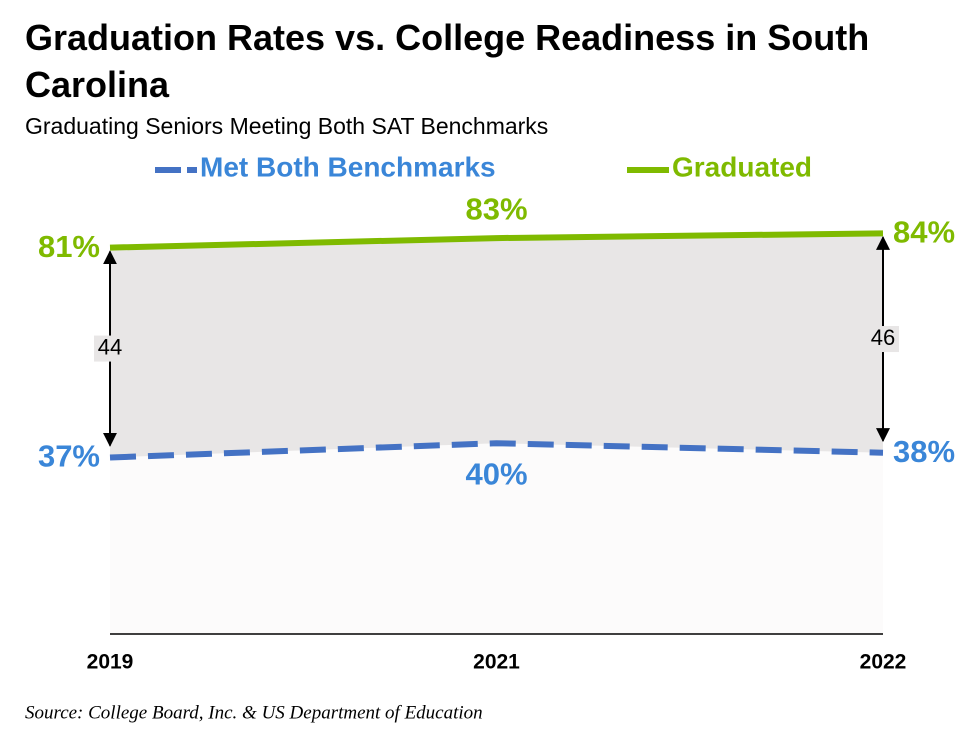  Describe the element at coordinates (110, 662) in the screenshot. I see `x-tick-label: 2019` at that location.